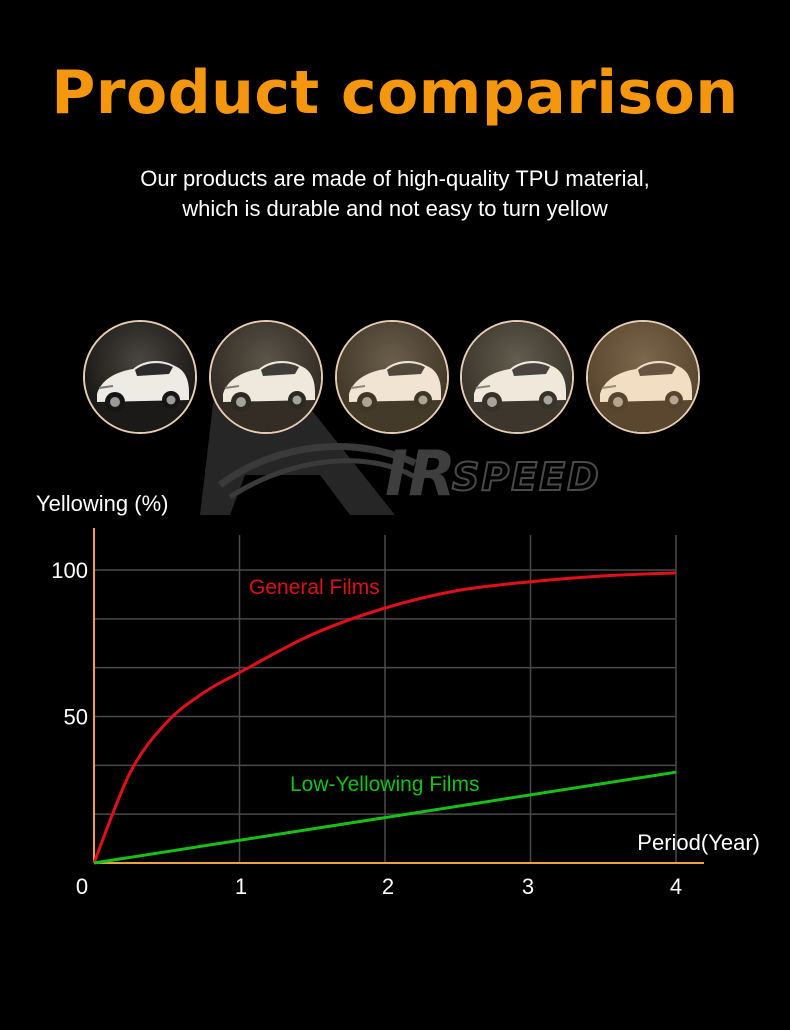  I want to click on watermark-letters: IR, so click(420, 473).